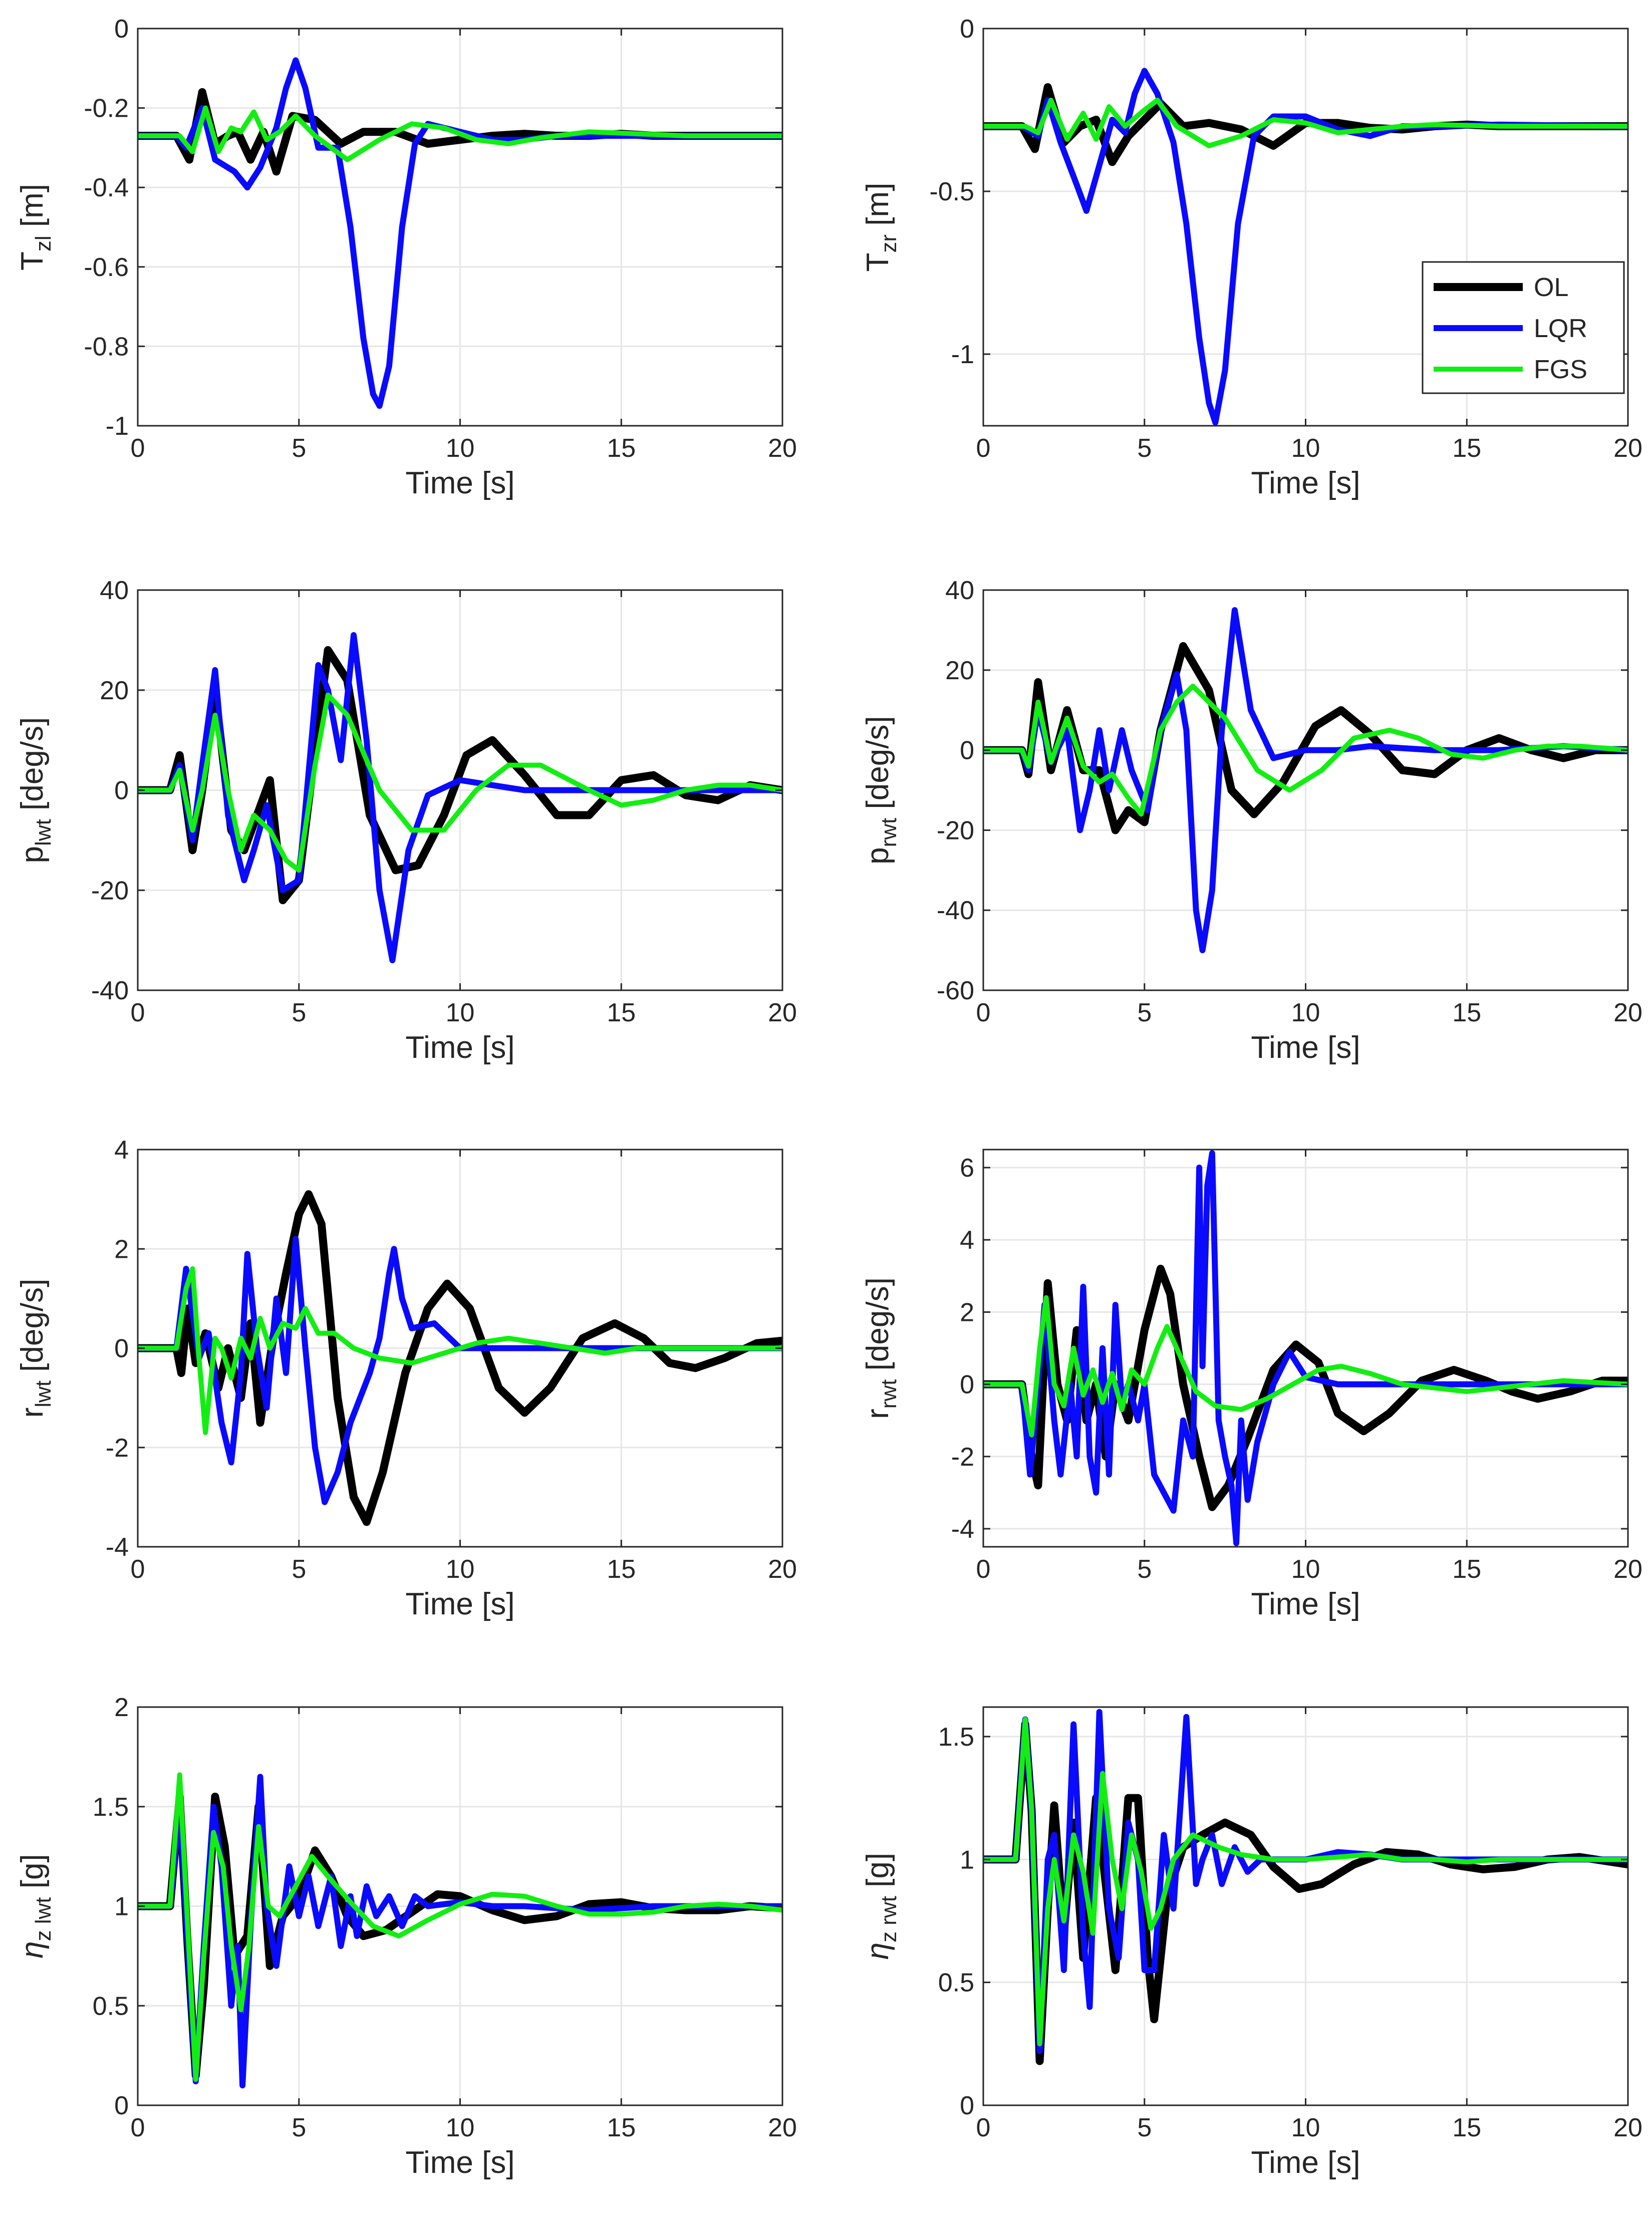 The height and width of the screenshot is (2221, 1652). I want to click on y-label-subscript: z rwt, so click(889, 1919).